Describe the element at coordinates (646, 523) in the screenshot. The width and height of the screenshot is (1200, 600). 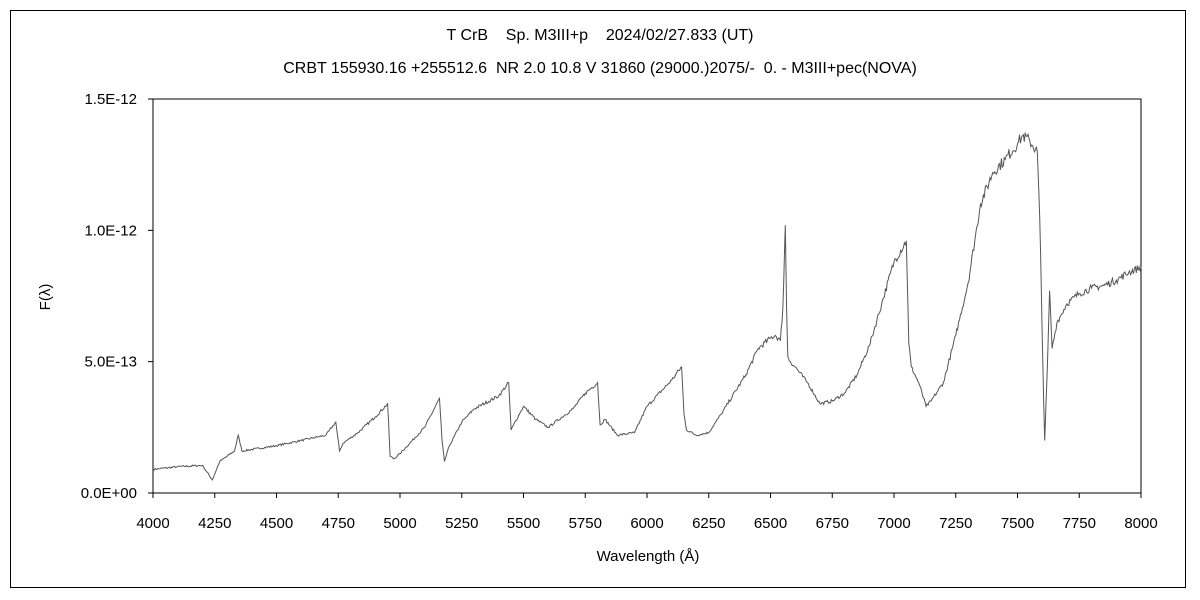
I see `x-tick-label: 6000` at that location.